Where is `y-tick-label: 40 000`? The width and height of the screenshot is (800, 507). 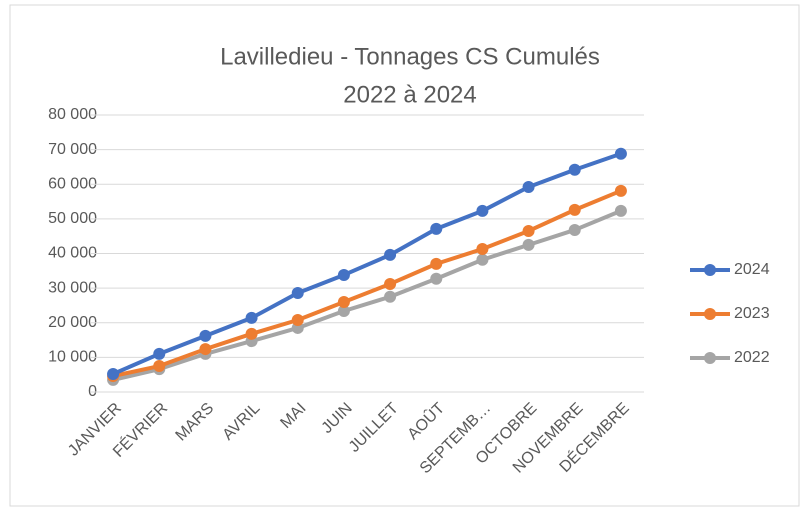
y-tick-label: 40 000 is located at coordinates (72, 253).